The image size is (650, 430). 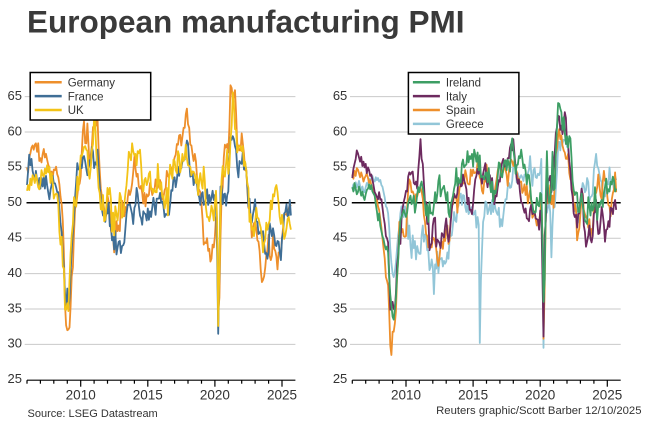 What do you see at coordinates (456, 97) in the screenshot?
I see `svg-text: Italy` at bounding box center [456, 97].